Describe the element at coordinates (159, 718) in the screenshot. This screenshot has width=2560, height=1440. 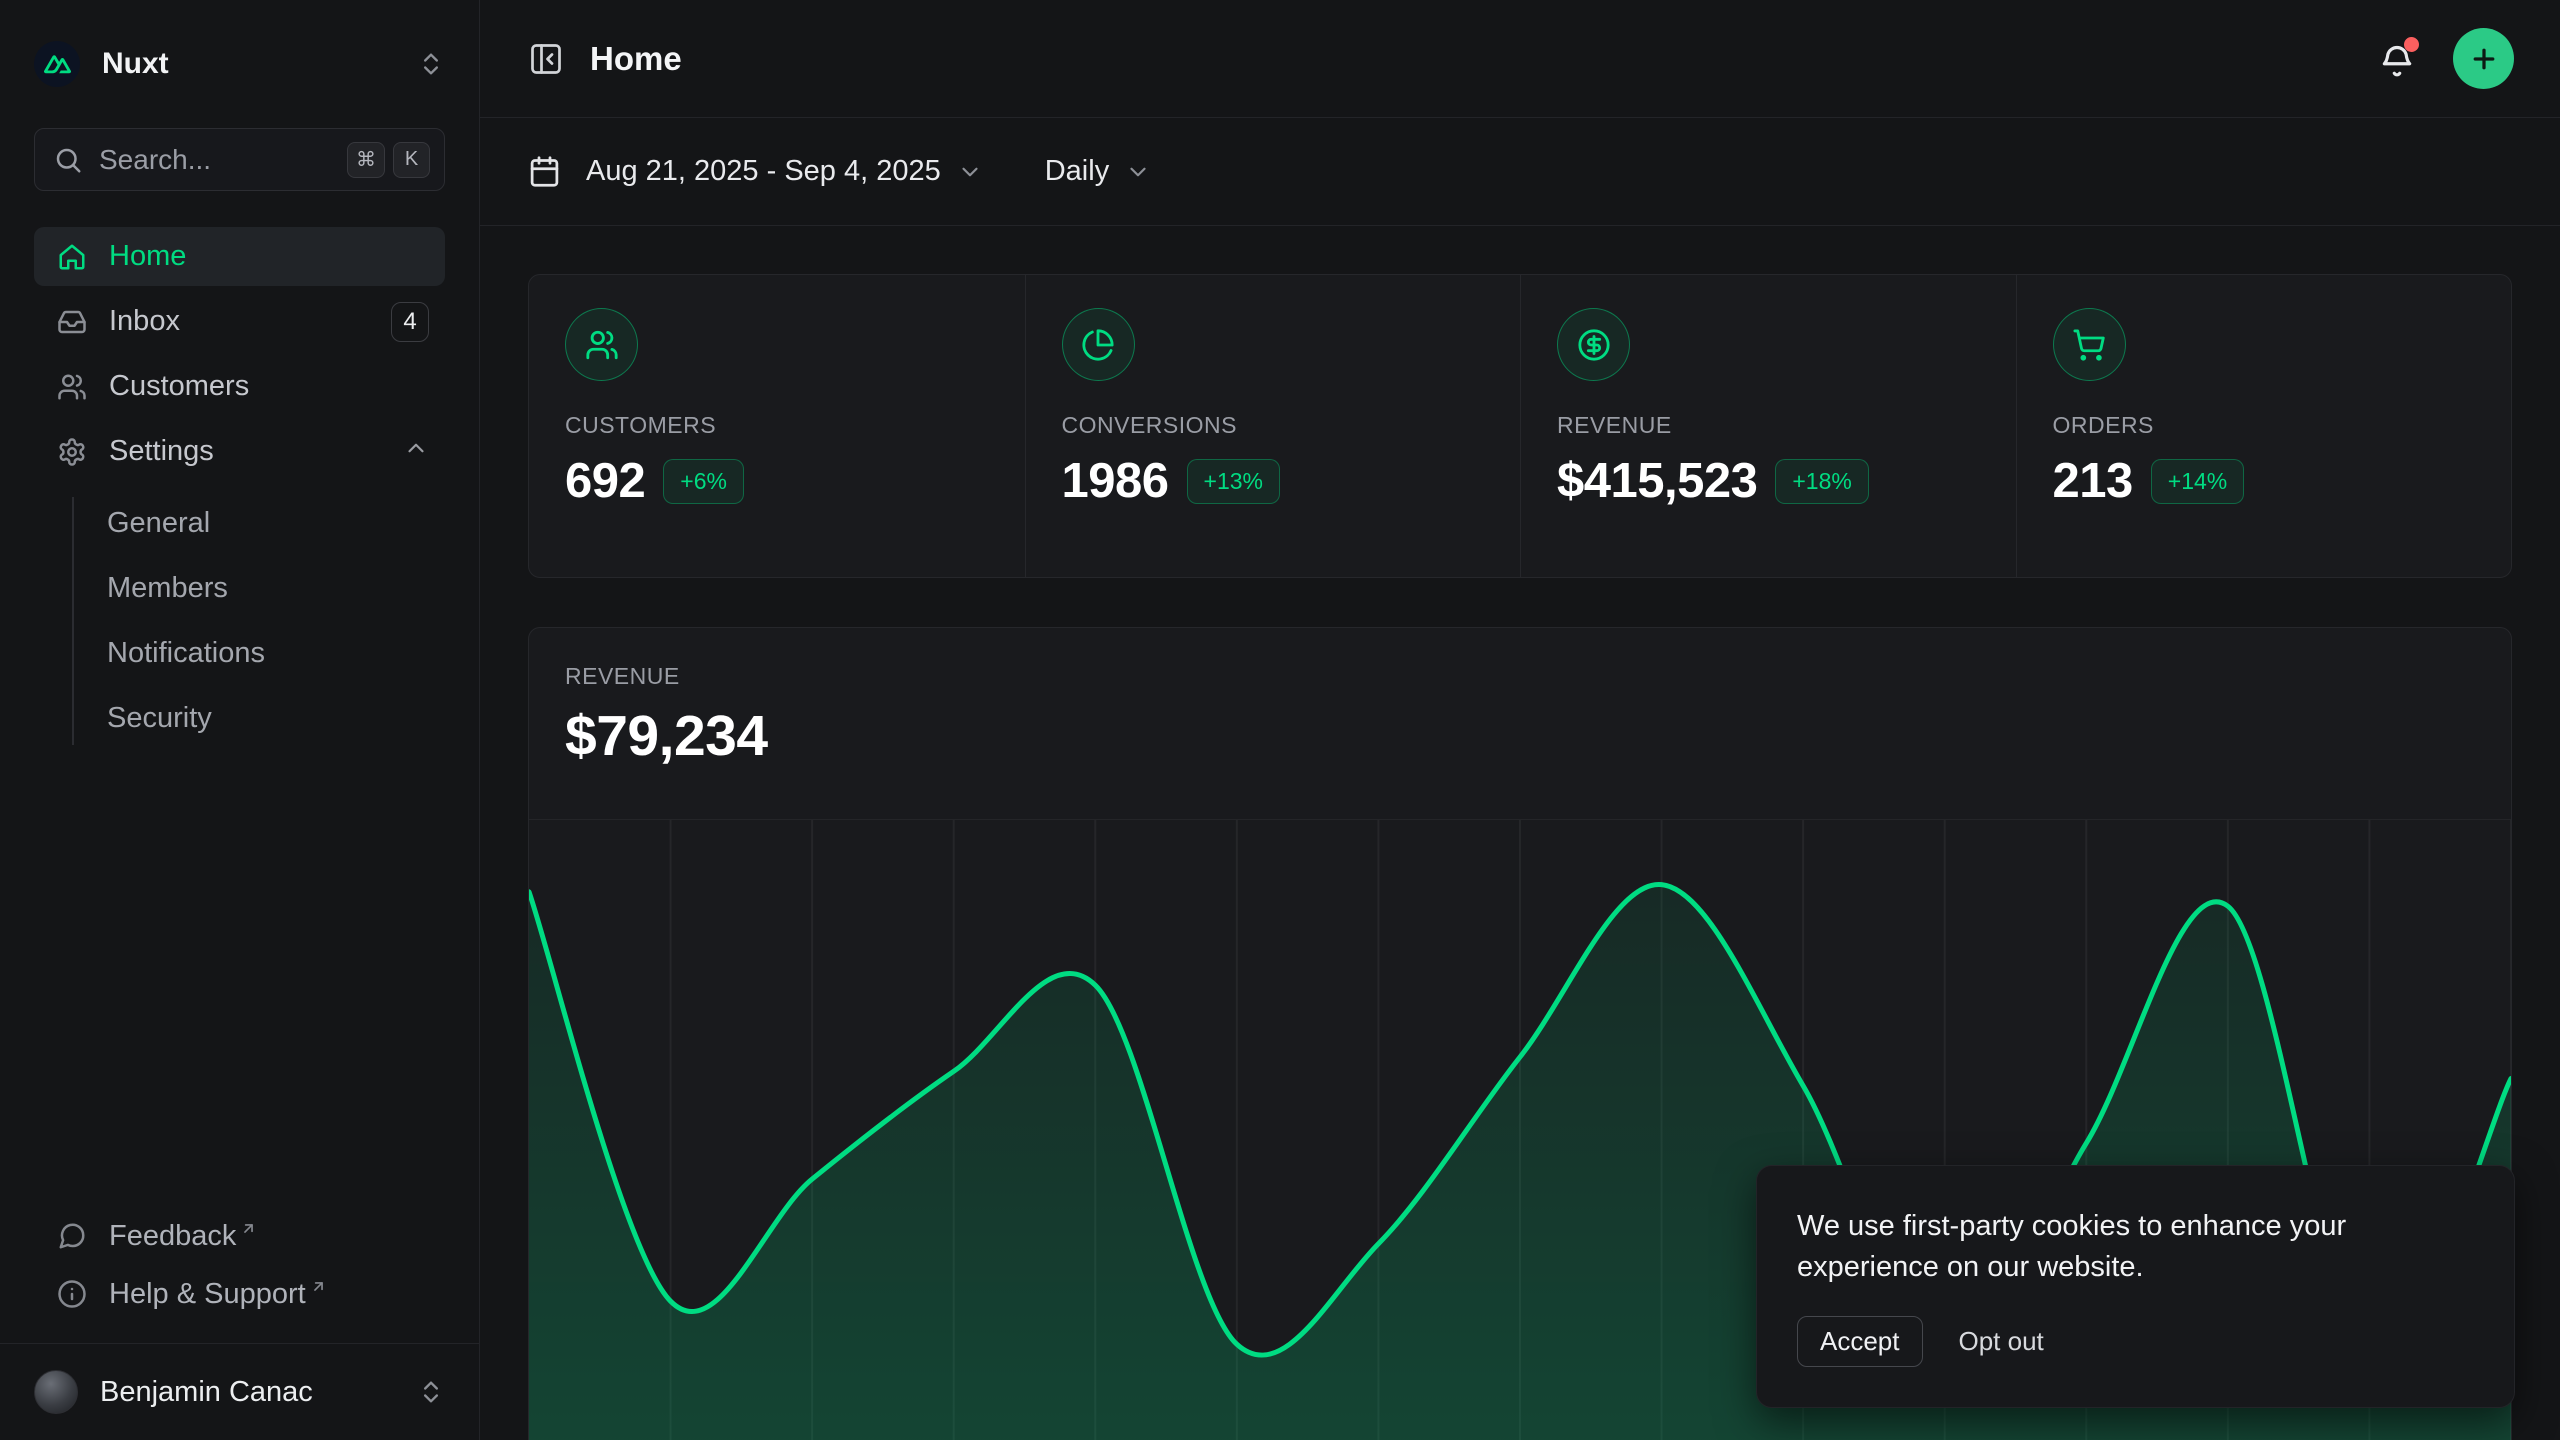
I see `sidebar-item-security: Security` at that location.